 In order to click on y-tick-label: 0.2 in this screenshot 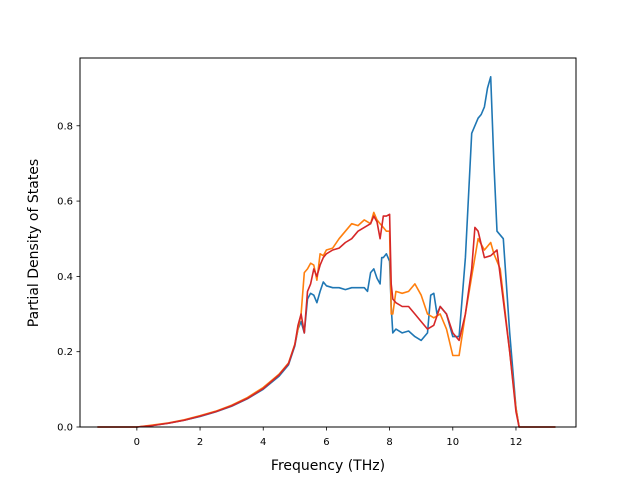, I will do `click(65, 352)`.